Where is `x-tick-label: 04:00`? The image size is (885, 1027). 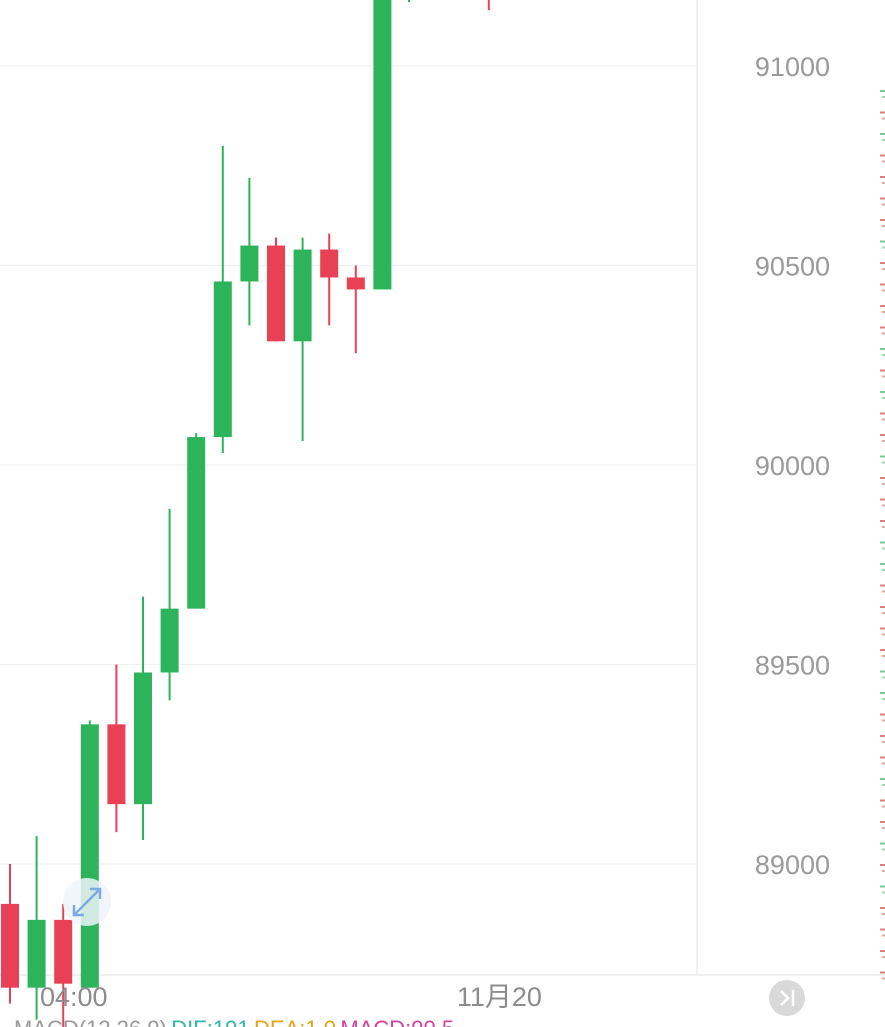
x-tick-label: 04:00 is located at coordinates (74, 997).